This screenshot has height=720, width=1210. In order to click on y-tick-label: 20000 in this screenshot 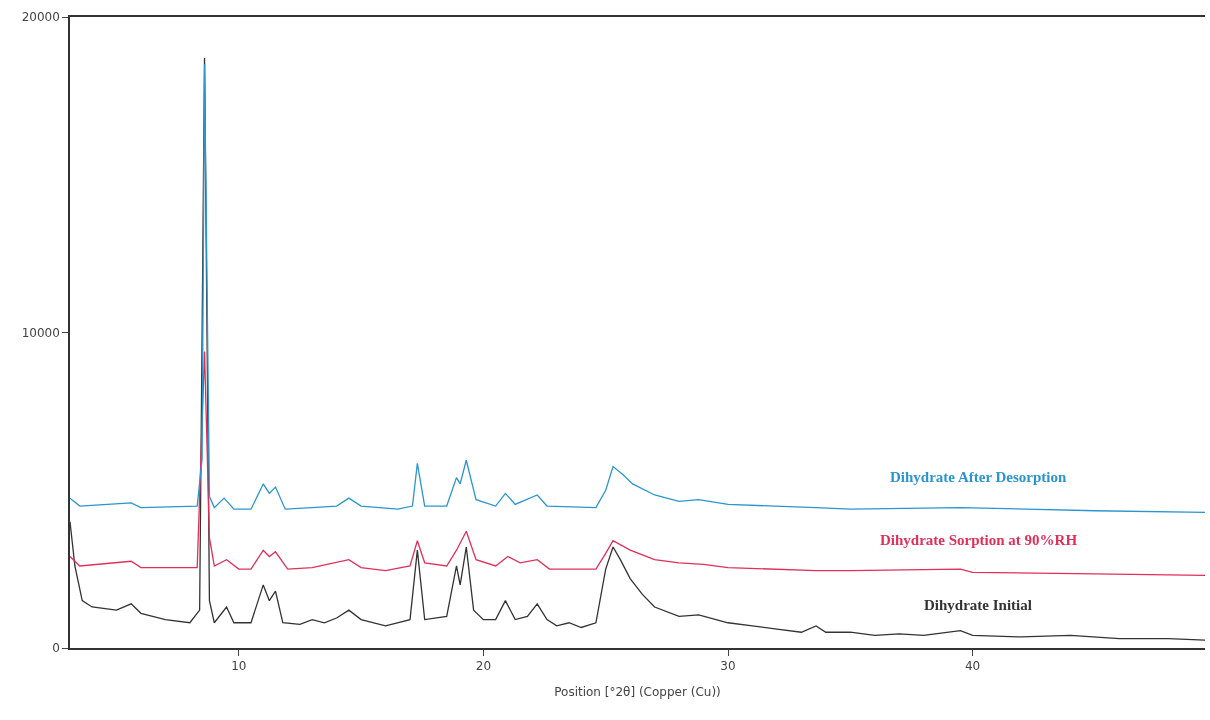, I will do `click(40, 17)`.